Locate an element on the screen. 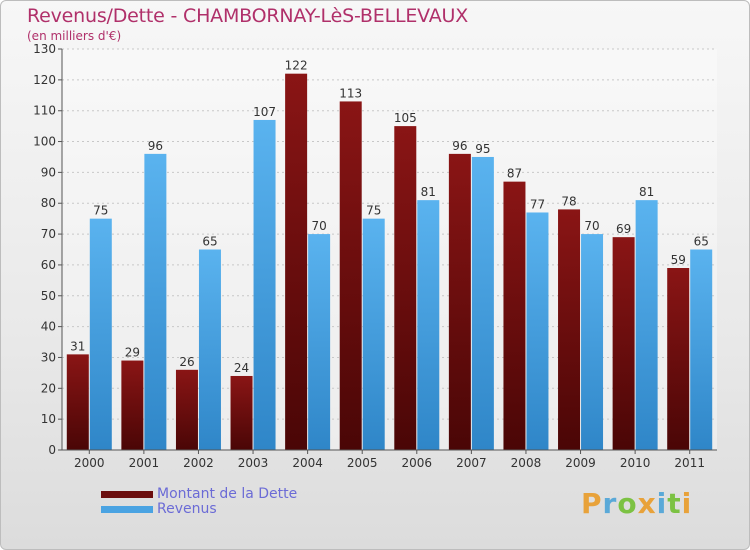 The width and height of the screenshot is (750, 550). y-tick-label: 30 is located at coordinates (48, 357).